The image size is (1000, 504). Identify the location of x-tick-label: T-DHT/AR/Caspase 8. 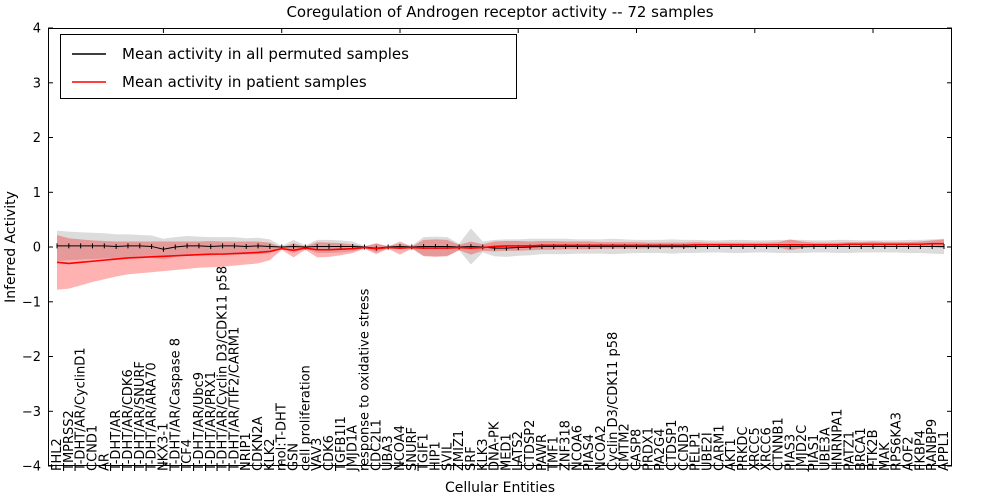
(175, 405).